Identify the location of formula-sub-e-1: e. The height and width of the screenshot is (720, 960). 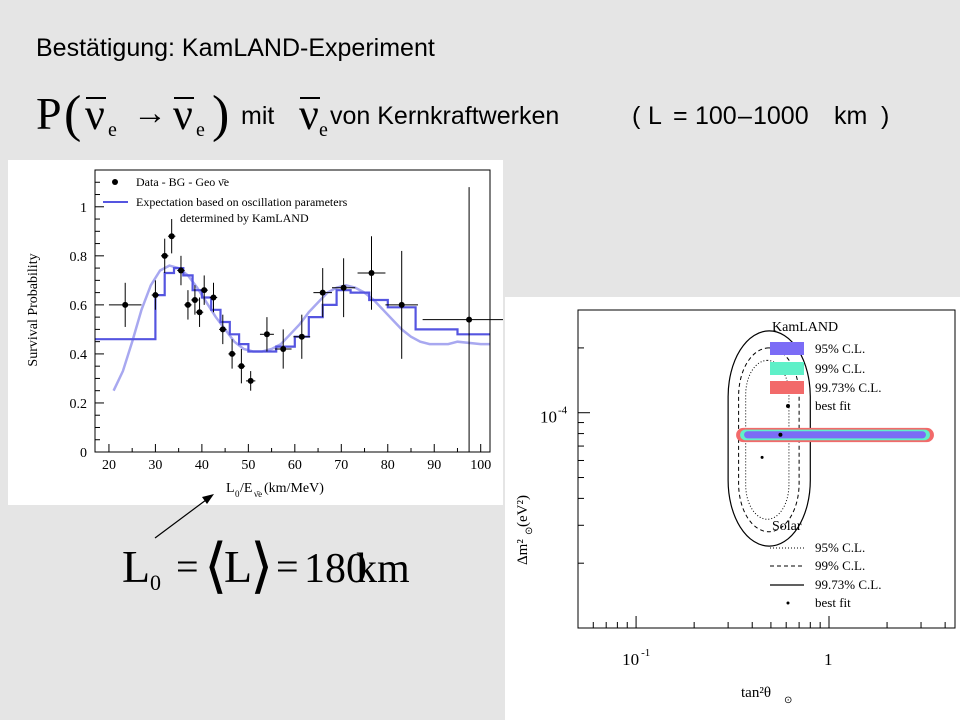
(112, 130).